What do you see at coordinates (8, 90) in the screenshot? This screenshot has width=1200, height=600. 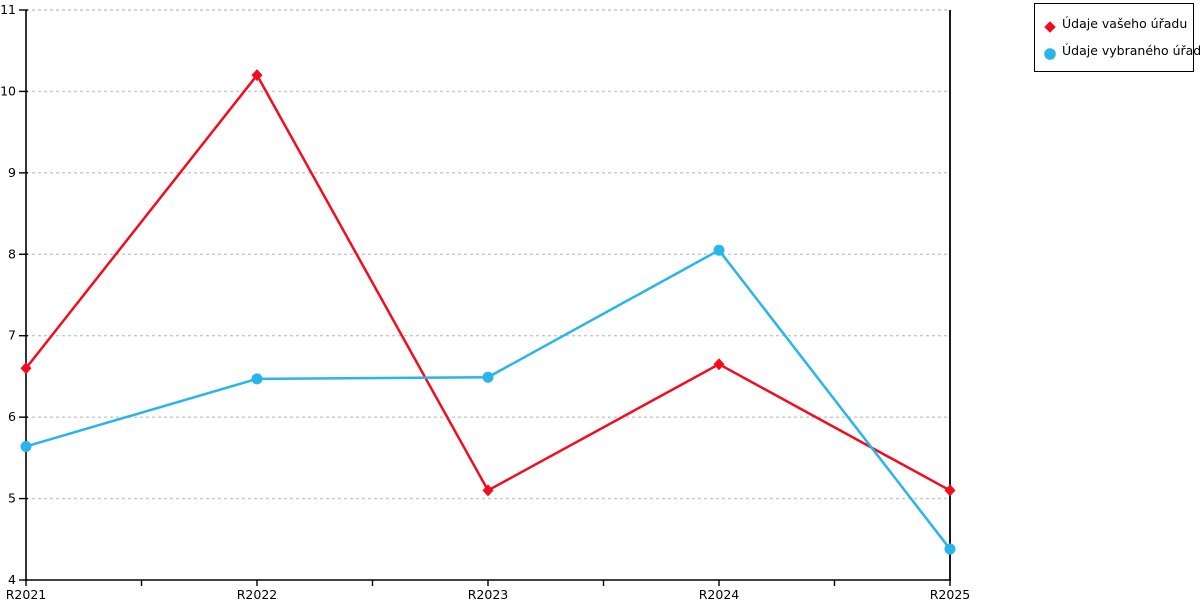 I see `y-axis-tick-label: 10` at bounding box center [8, 90].